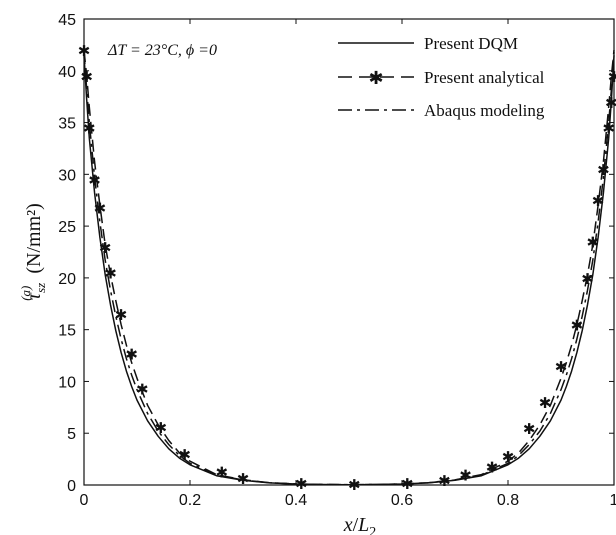 This screenshot has width=616, height=535. I want to click on y-axis-label: τsz(a)(N/mm²), so click(33, 252).